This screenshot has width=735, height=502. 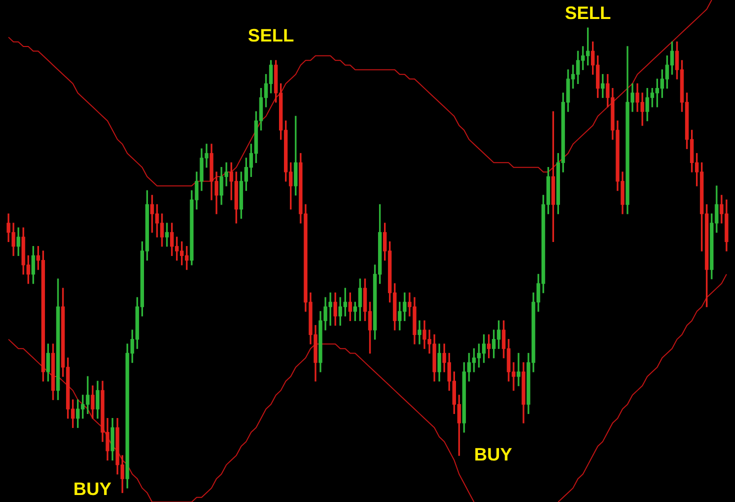 What do you see at coordinates (271, 35) in the screenshot?
I see `annotation: SELL` at bounding box center [271, 35].